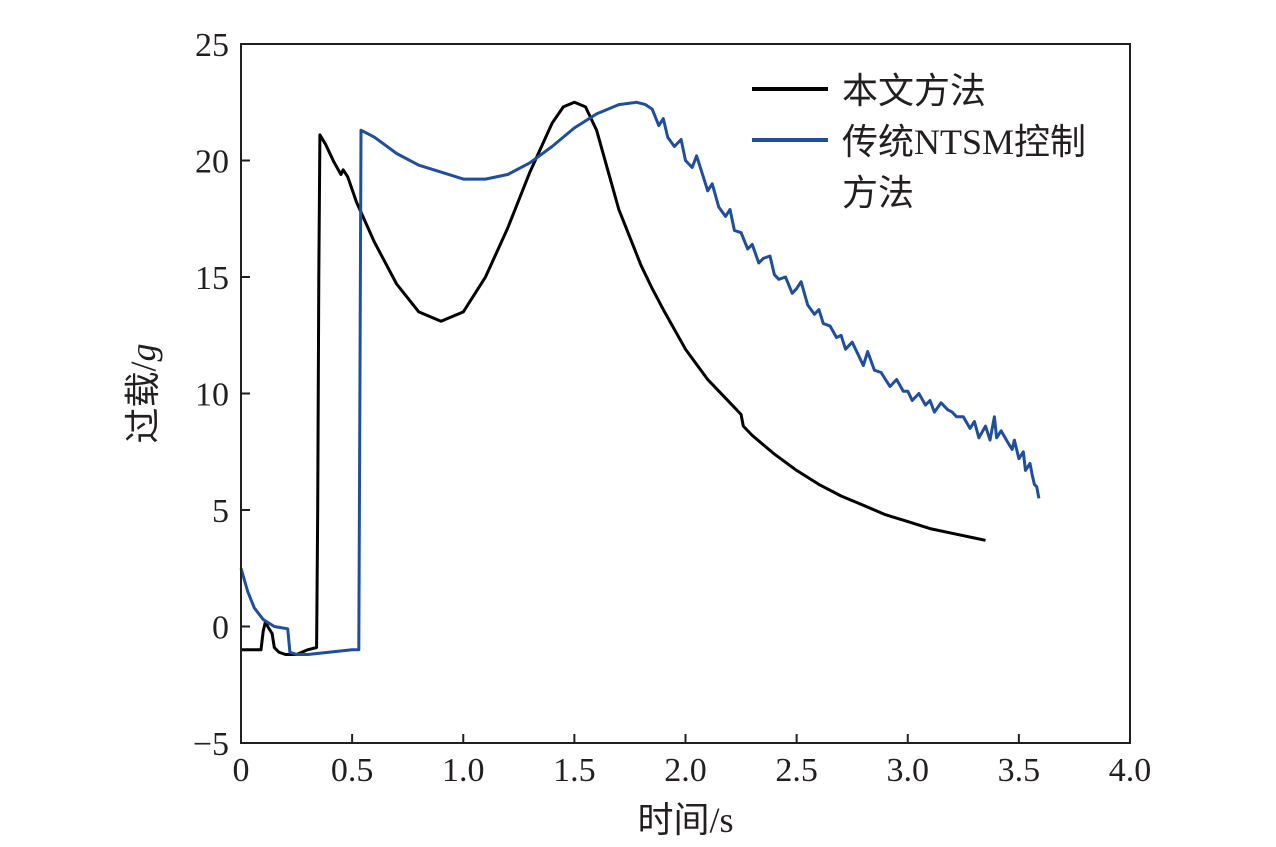 The image size is (1276, 847). What do you see at coordinates (212, 395) in the screenshot?
I see `y-tick-label: 10` at bounding box center [212, 395].